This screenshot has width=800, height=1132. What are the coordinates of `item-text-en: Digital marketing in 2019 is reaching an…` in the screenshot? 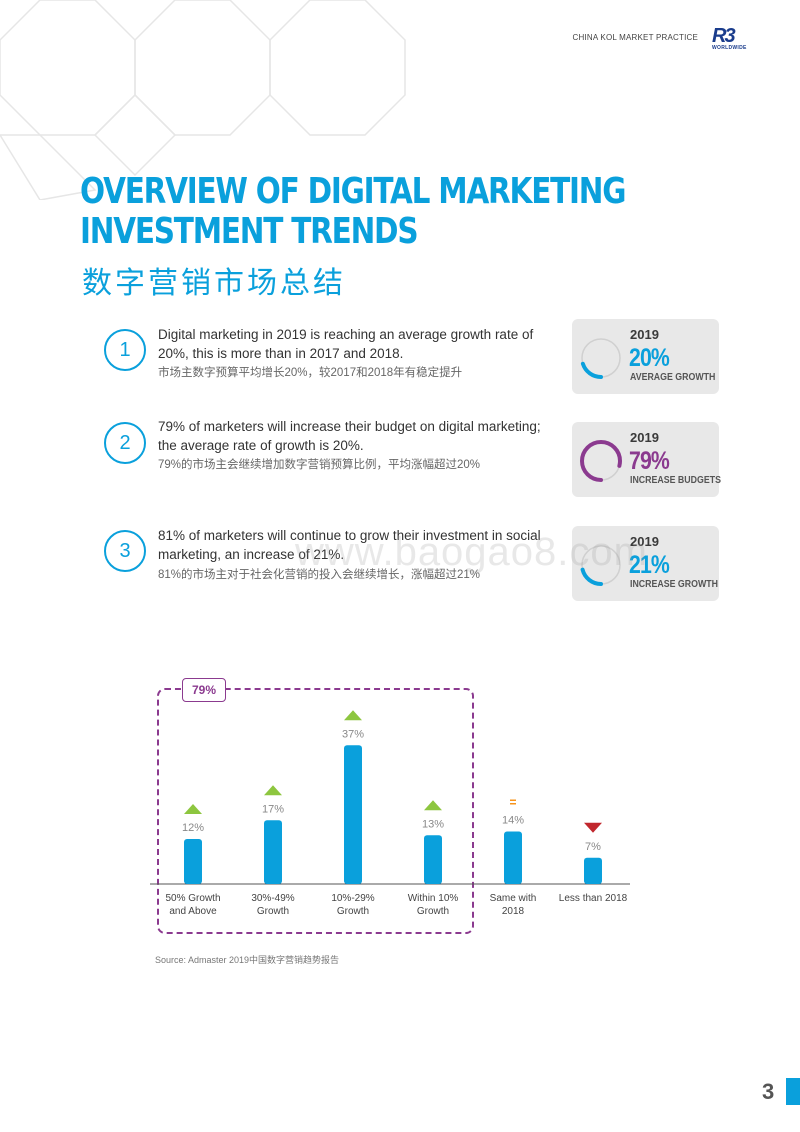 It's located at (346, 344).